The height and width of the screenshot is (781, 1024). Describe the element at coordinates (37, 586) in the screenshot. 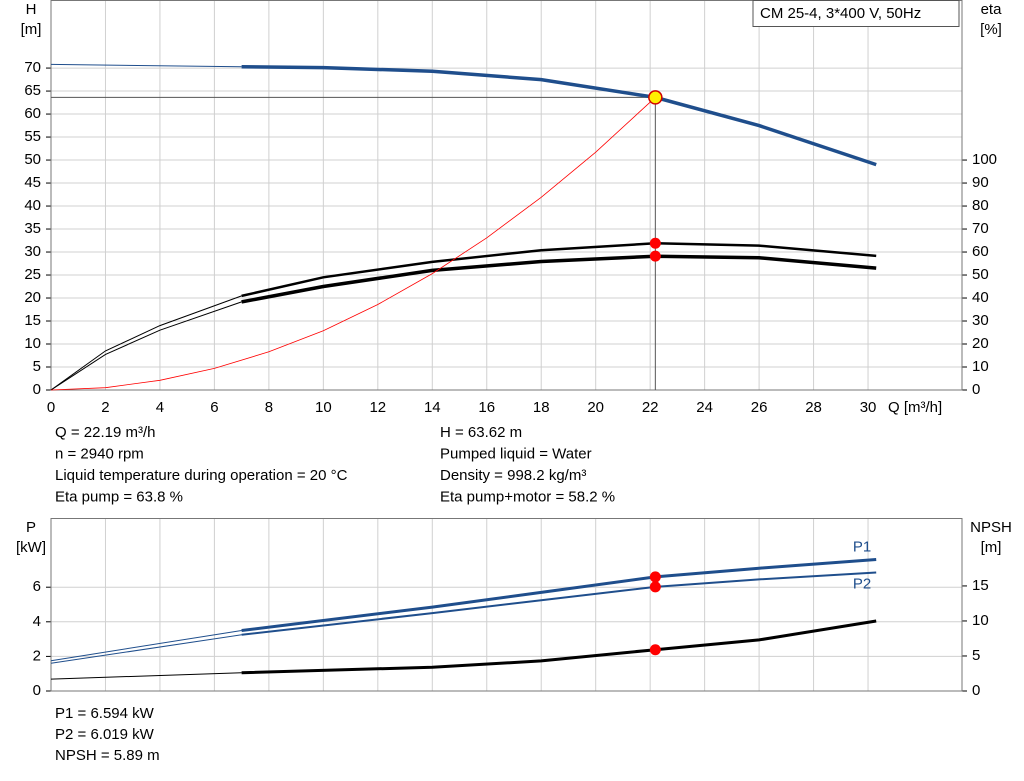

I see `y-tick-label: 6` at that location.